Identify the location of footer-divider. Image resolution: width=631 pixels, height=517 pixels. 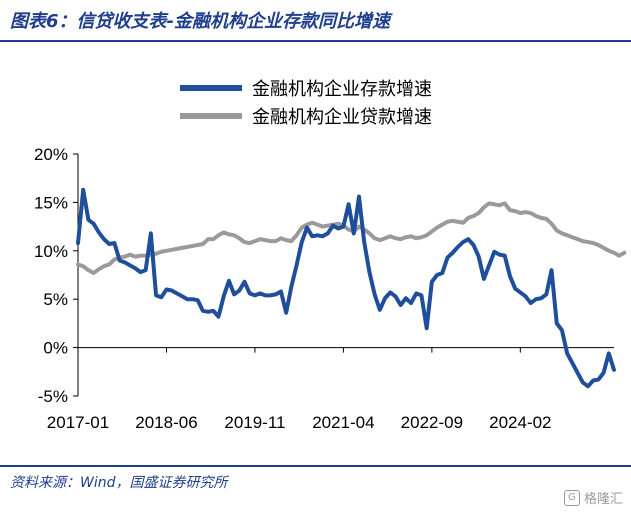
(315, 466).